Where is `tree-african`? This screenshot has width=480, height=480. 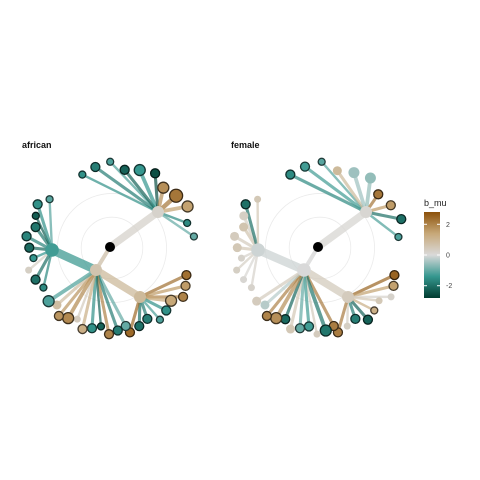 tree-african is located at coordinates (110, 248).